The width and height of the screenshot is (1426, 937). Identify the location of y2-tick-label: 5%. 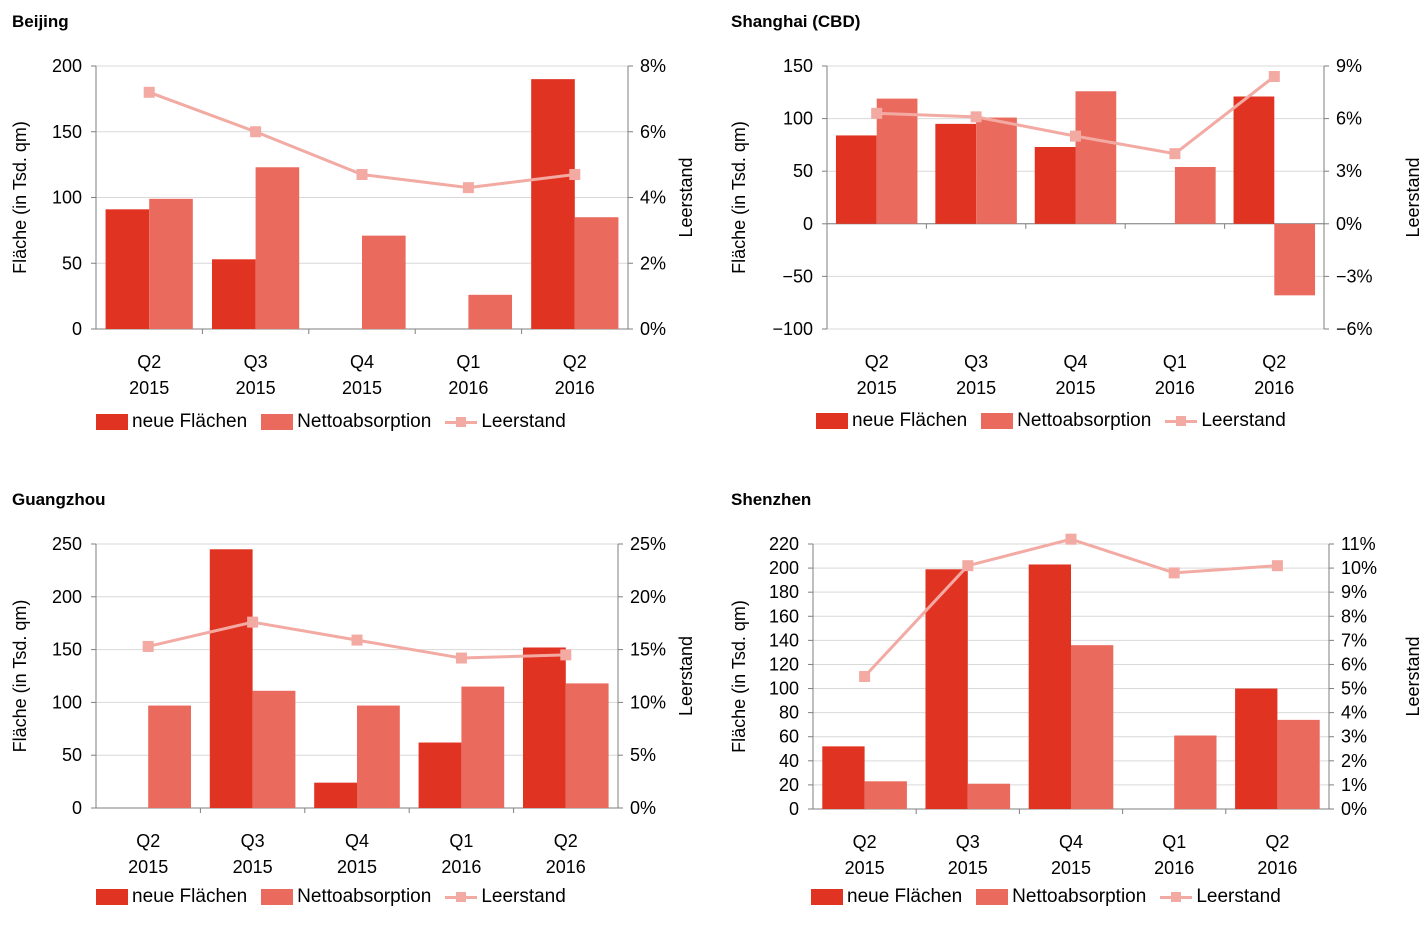
(643, 755).